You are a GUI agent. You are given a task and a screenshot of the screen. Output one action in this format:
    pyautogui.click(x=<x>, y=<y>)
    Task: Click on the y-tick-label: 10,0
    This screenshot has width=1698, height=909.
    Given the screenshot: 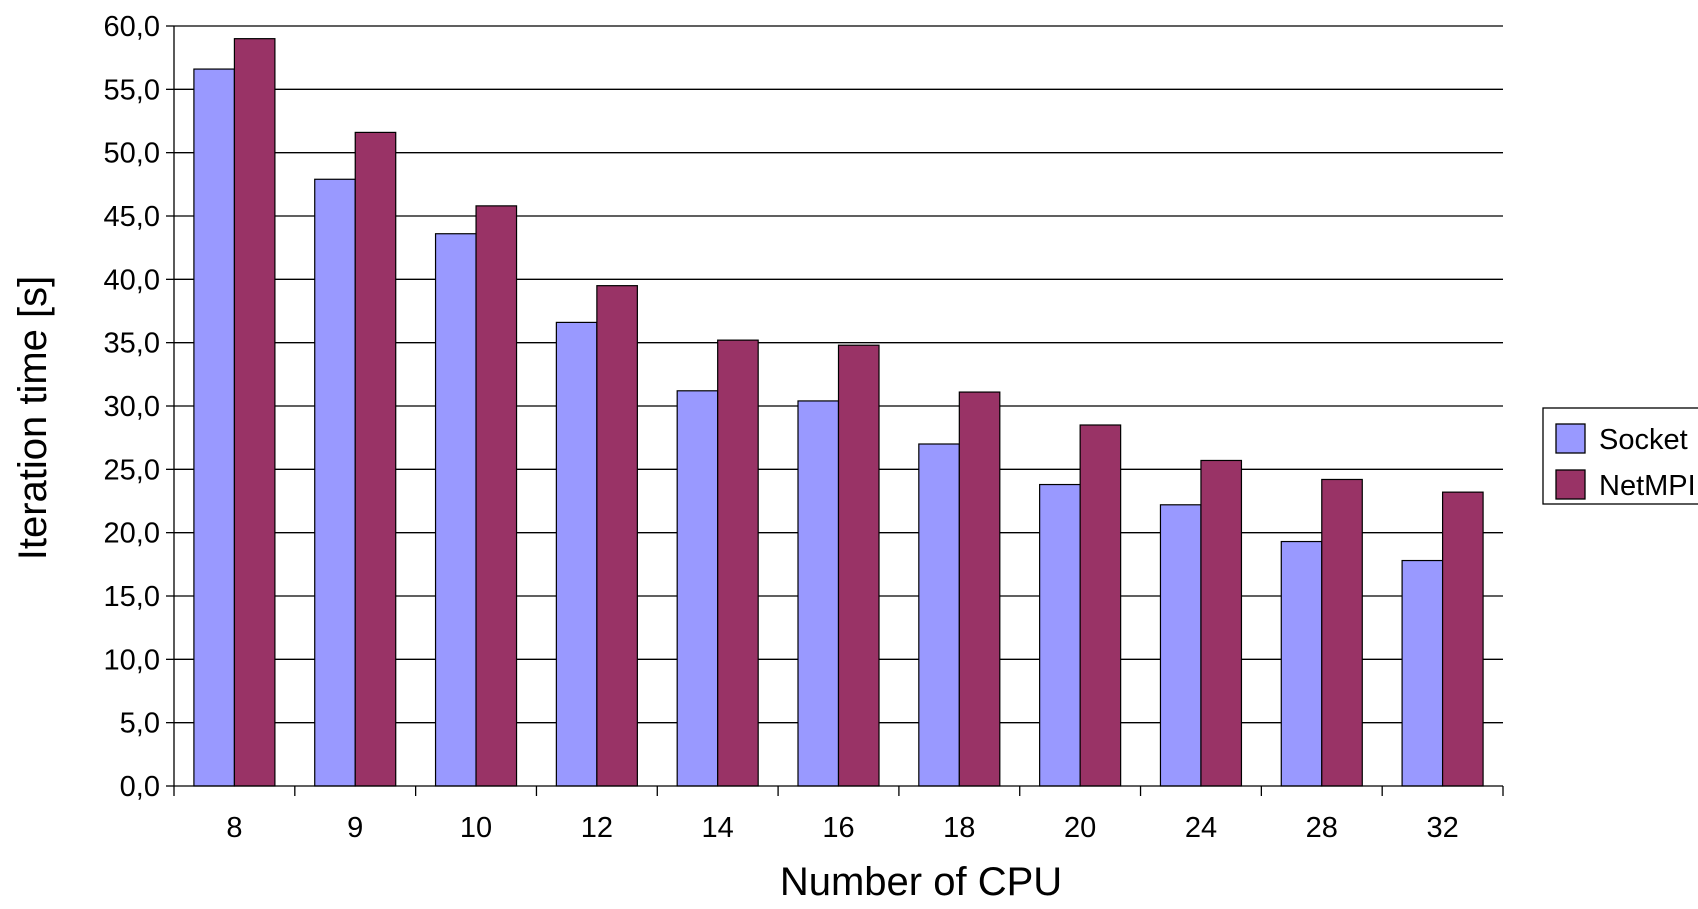 What is the action you would take?
    pyautogui.click(x=132, y=660)
    